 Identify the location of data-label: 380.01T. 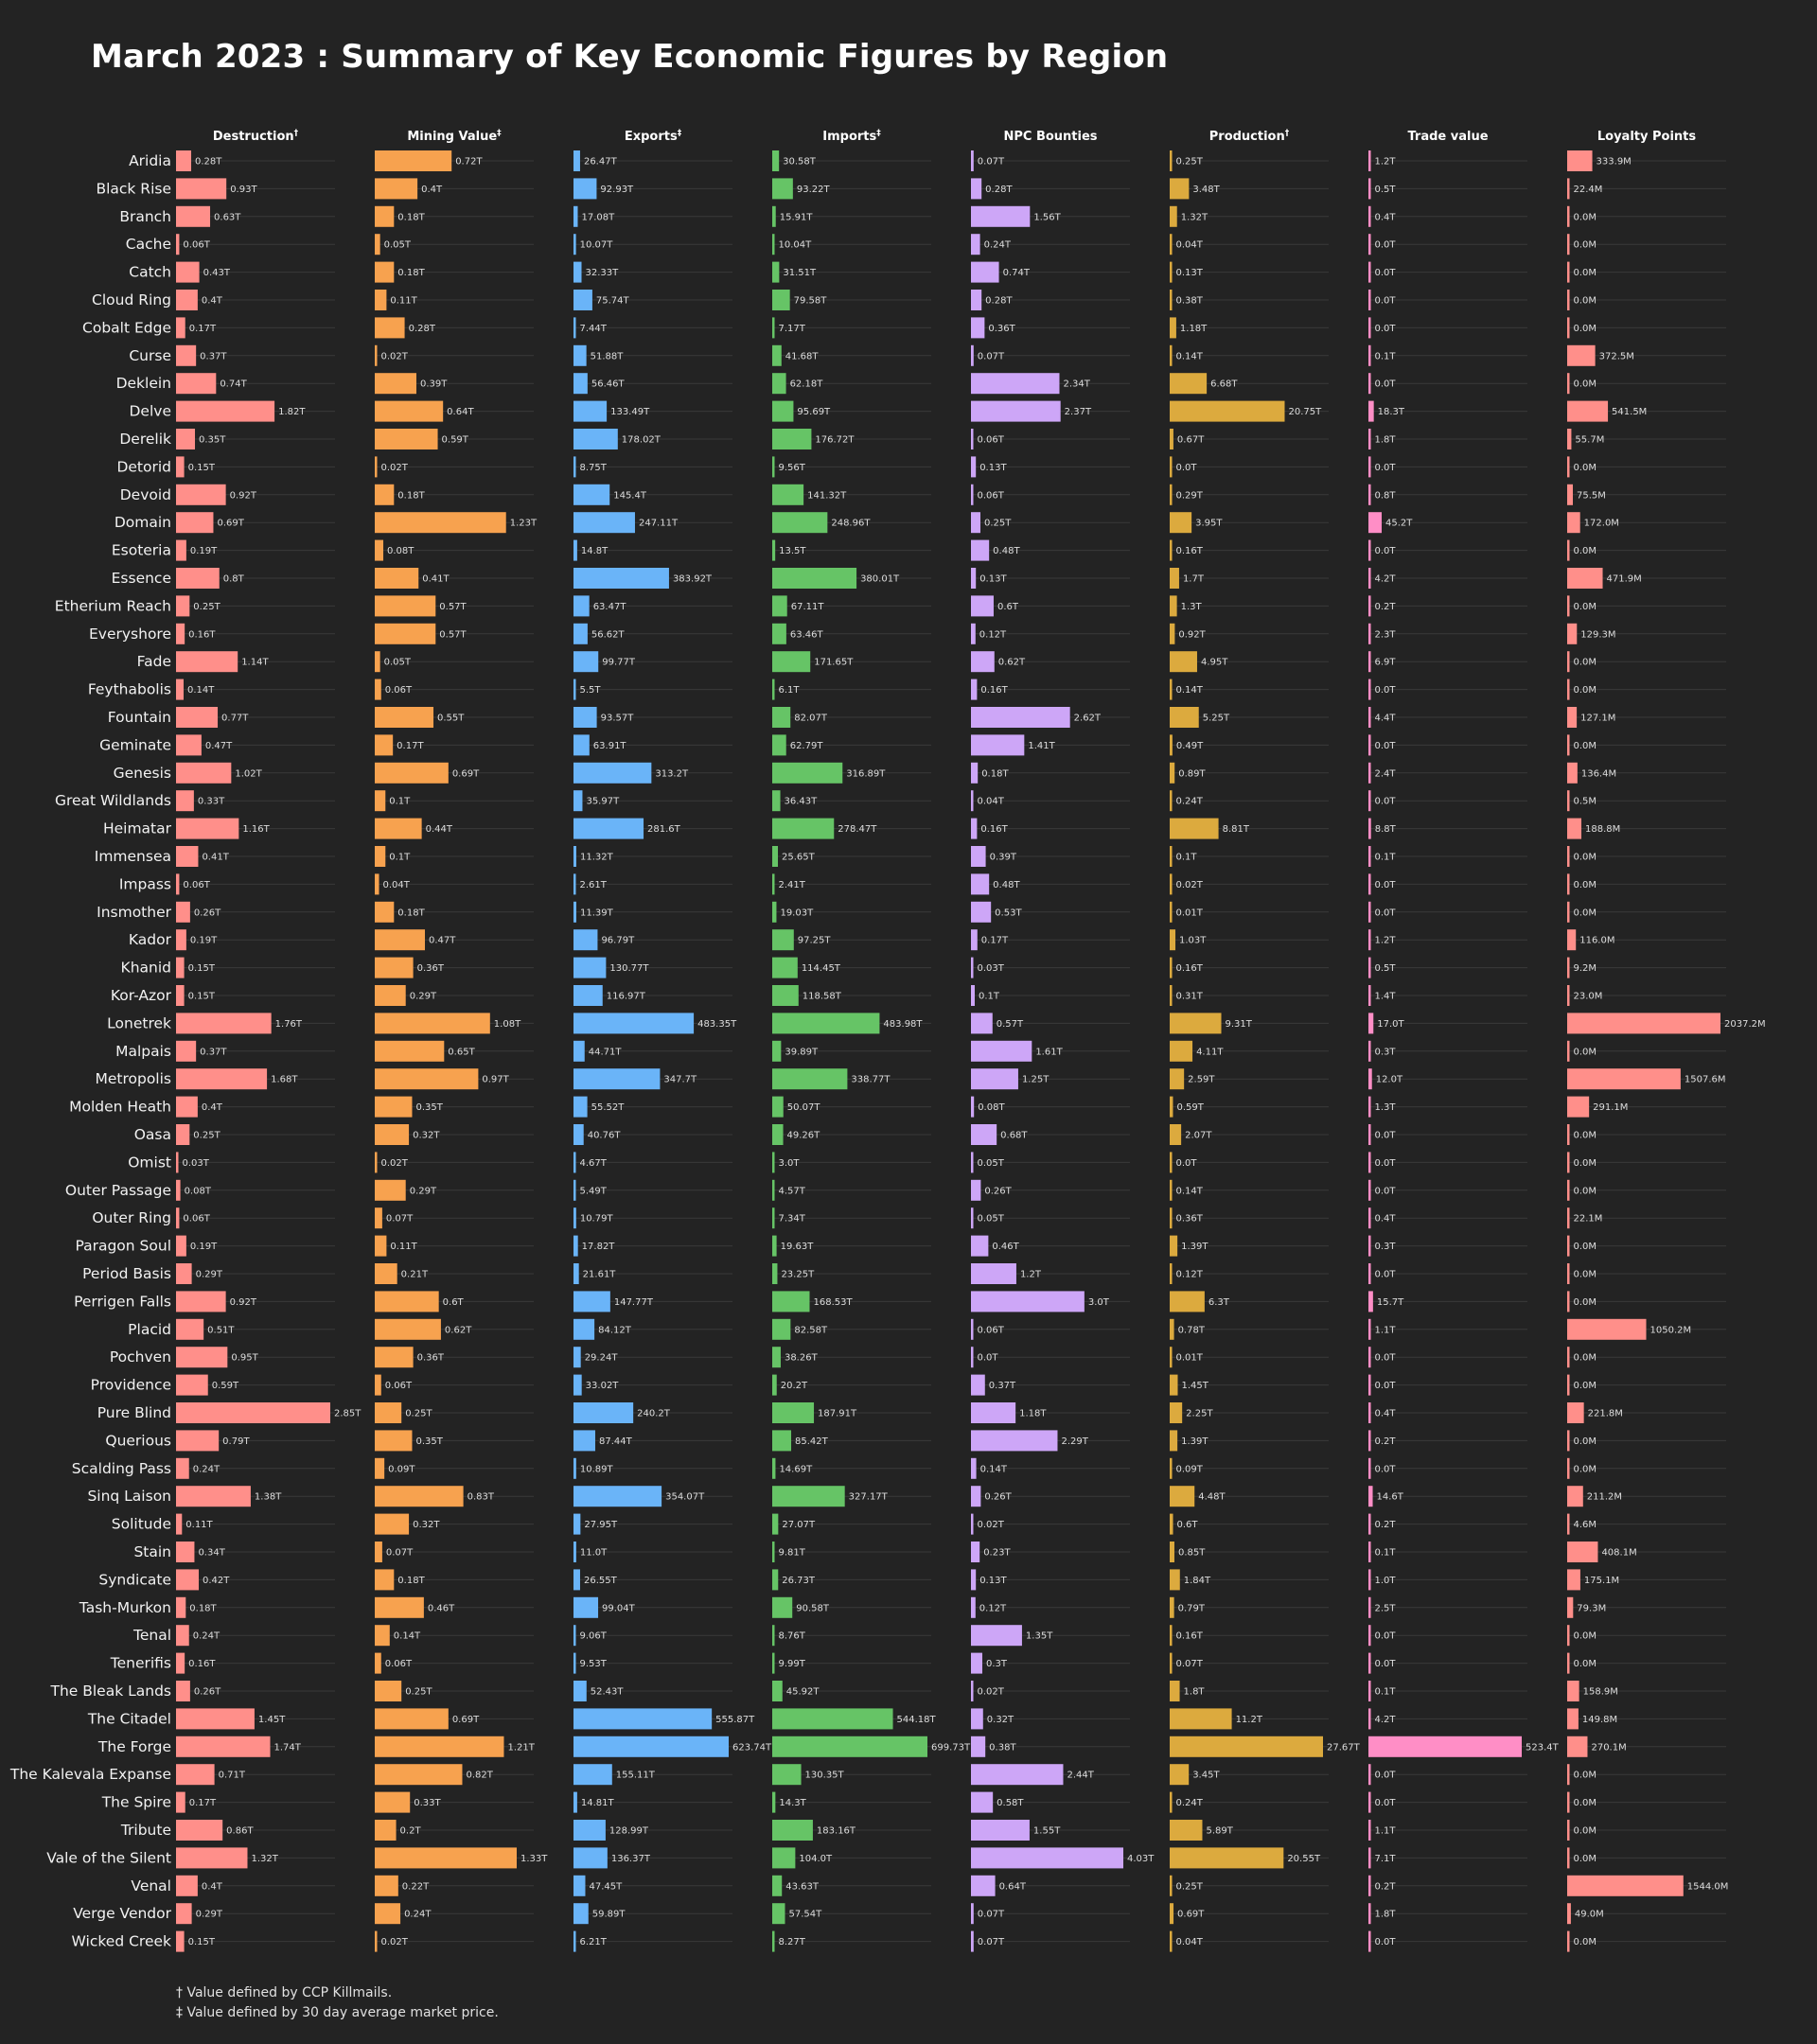
(880, 579).